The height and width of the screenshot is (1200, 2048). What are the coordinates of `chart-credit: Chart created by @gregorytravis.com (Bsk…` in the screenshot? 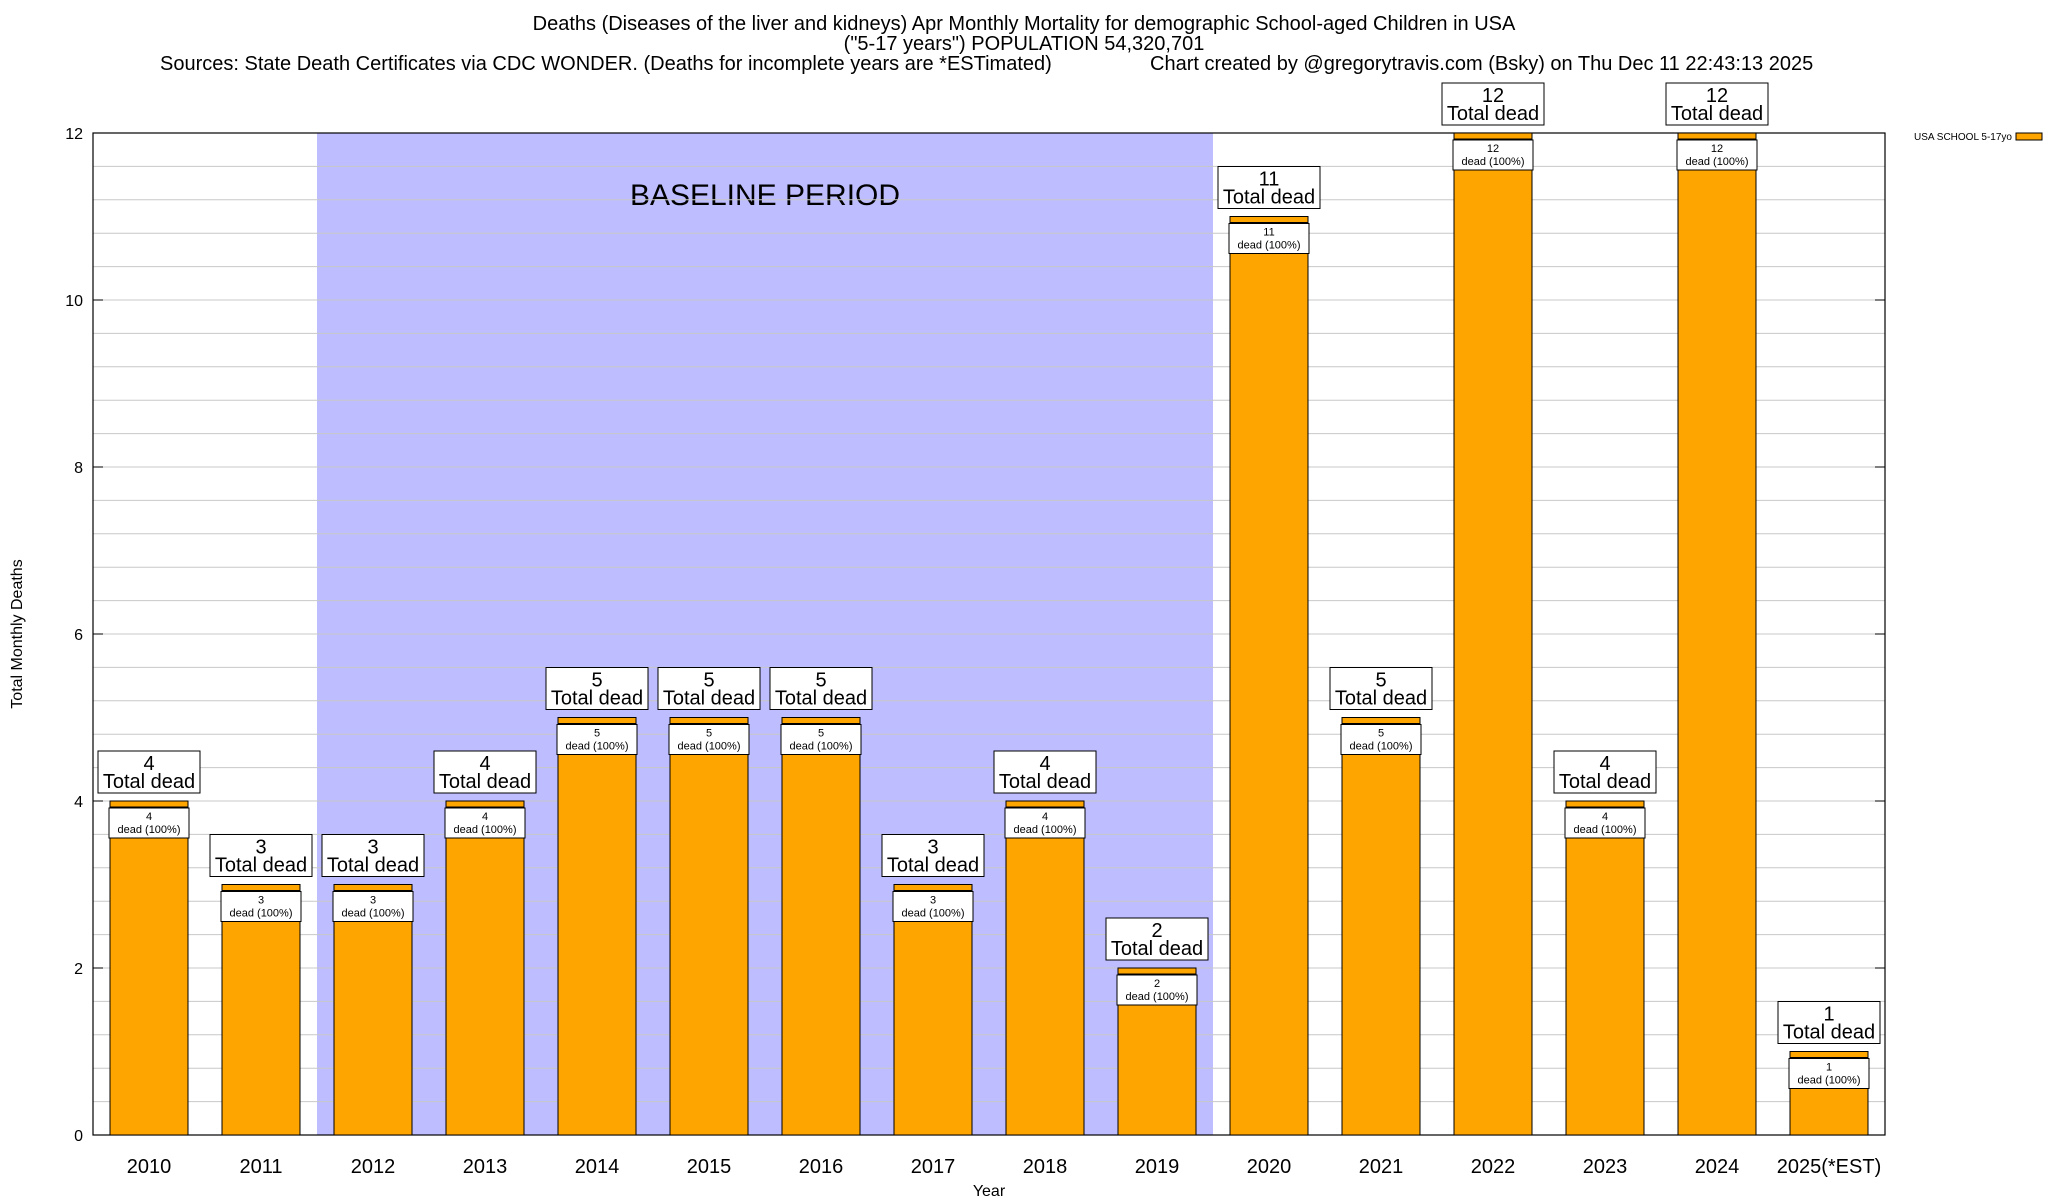 It's located at (1482, 64).